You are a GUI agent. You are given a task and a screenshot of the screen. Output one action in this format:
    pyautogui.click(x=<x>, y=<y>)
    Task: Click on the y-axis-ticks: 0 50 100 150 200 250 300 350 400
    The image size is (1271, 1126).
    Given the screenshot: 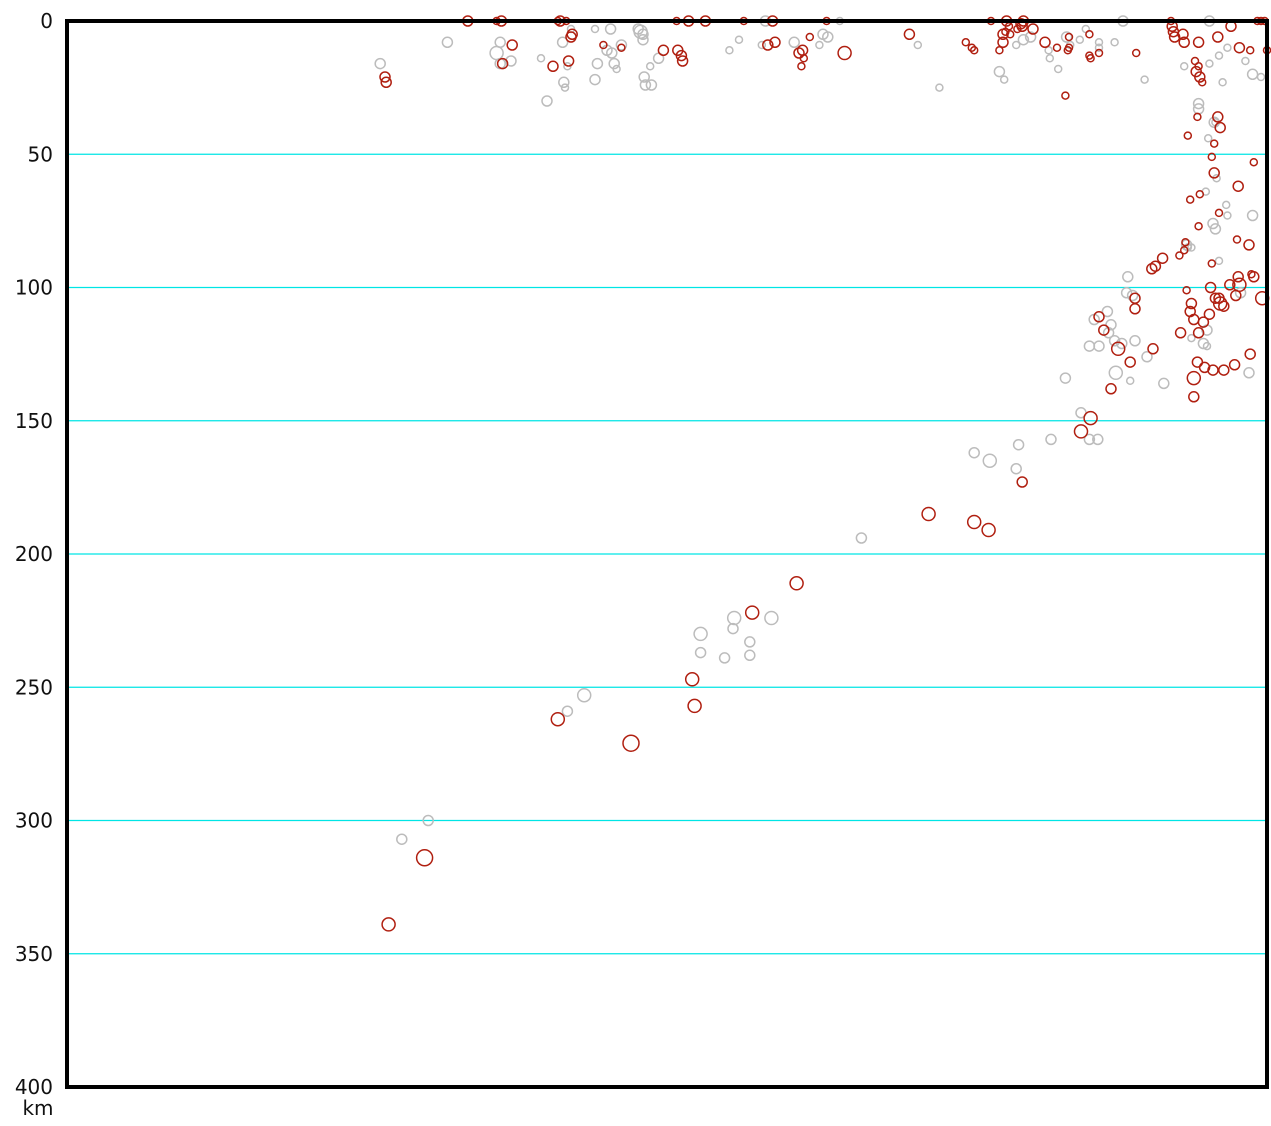 What is the action you would take?
    pyautogui.click(x=34, y=554)
    